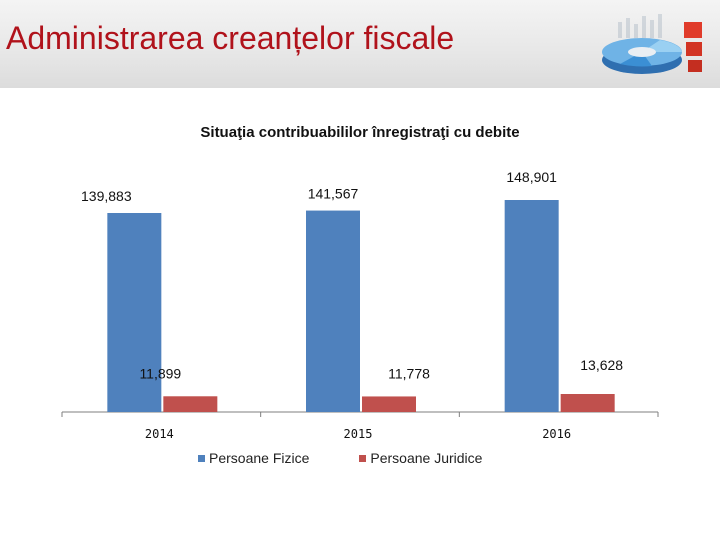 This screenshot has height=540, width=720. Describe the element at coordinates (652, 44) in the screenshot. I see `pie-chart-logo-icon` at that location.